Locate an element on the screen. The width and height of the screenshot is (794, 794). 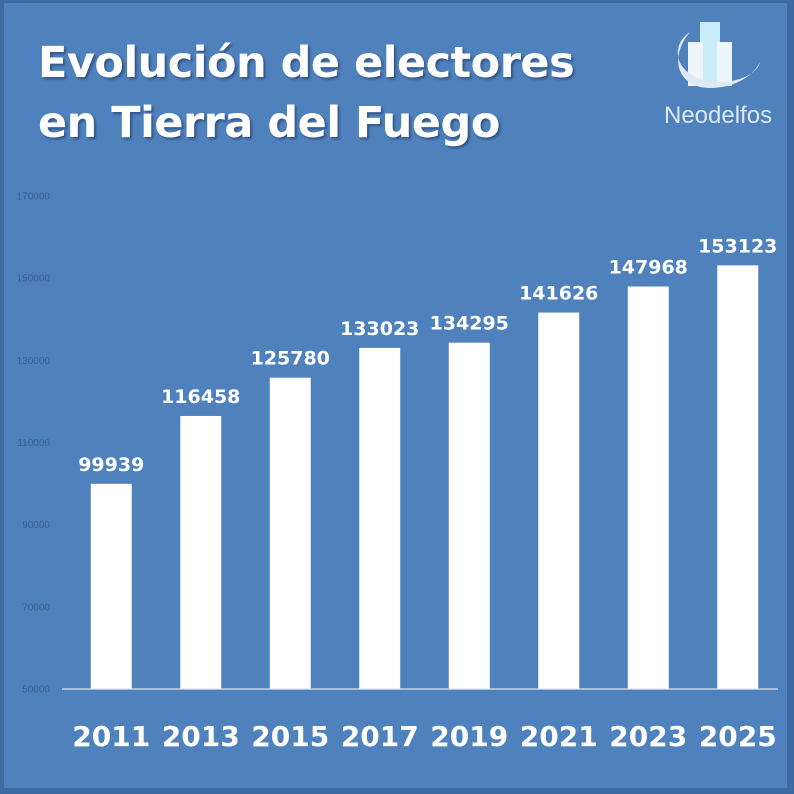
logo-bar-left is located at coordinates (695, 64).